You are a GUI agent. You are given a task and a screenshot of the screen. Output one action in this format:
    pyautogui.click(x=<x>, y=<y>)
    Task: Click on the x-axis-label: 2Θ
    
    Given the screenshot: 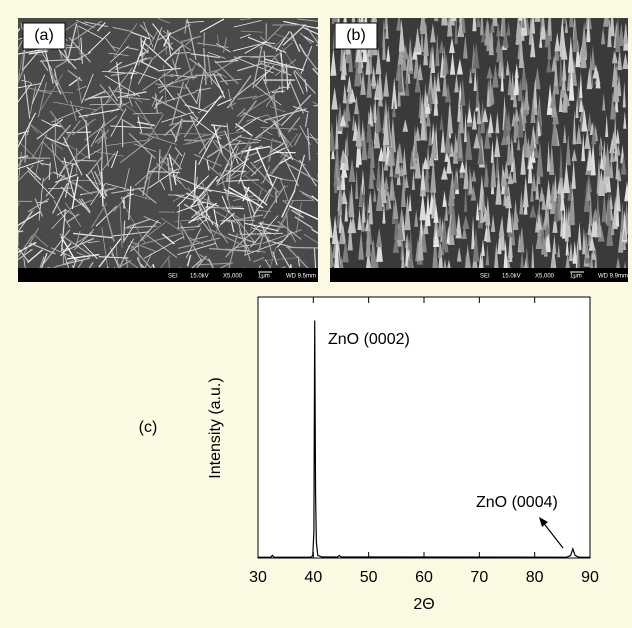 What is the action you would take?
    pyautogui.click(x=423, y=604)
    